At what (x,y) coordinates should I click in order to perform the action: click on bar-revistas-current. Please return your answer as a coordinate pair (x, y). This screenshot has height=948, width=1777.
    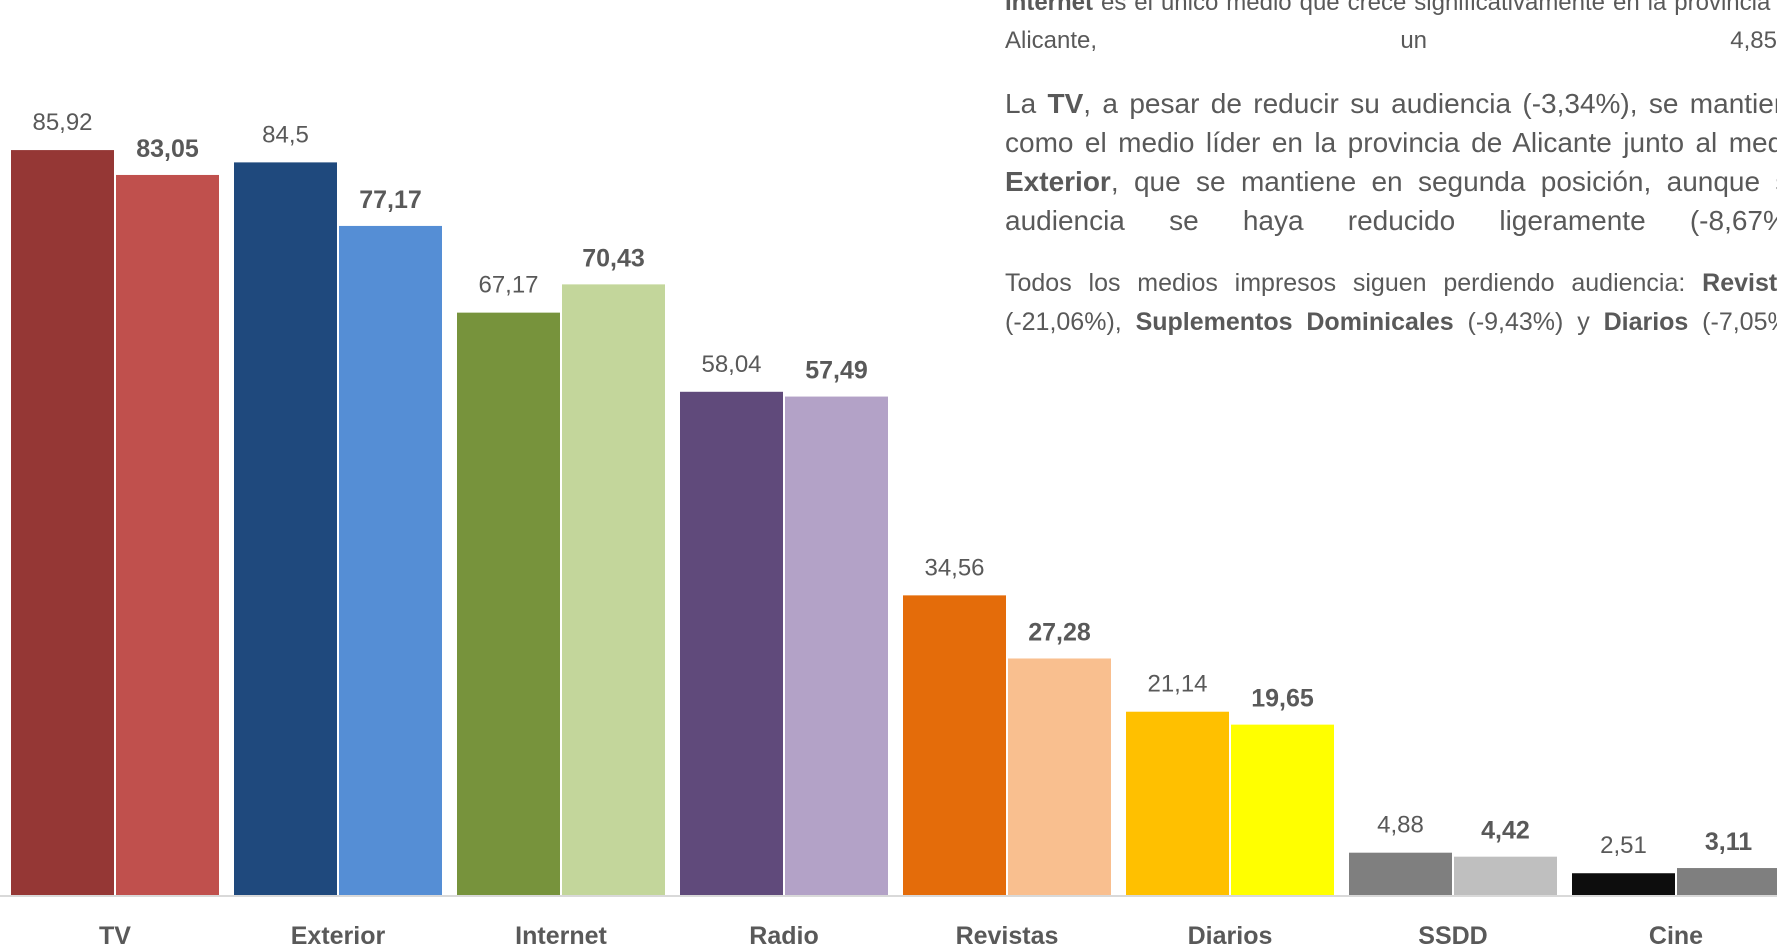
    Looking at the image, I should click on (1059, 776).